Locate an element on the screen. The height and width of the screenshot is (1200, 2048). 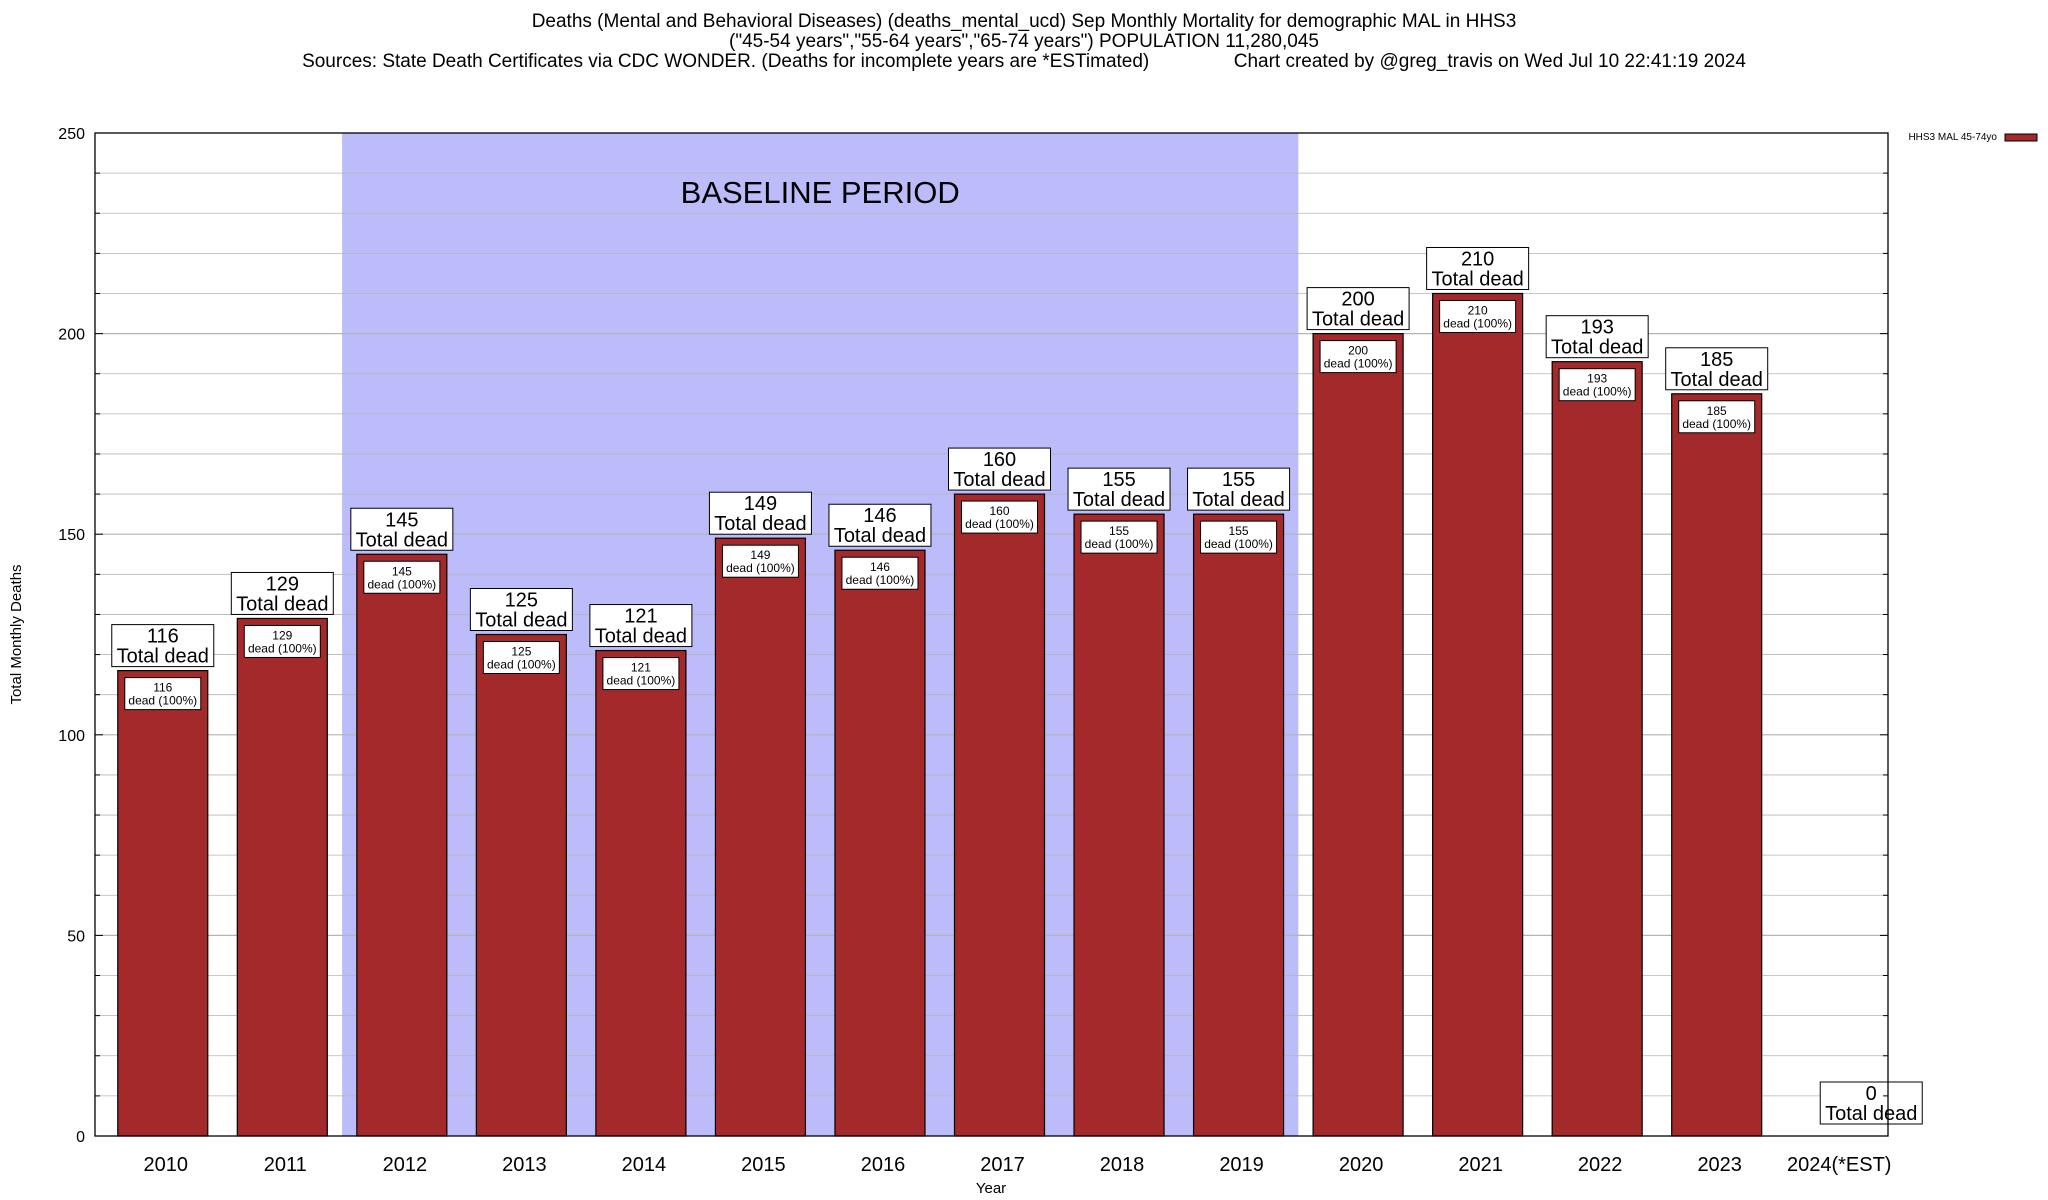
inner-label-value: 146 is located at coordinates (880, 567).